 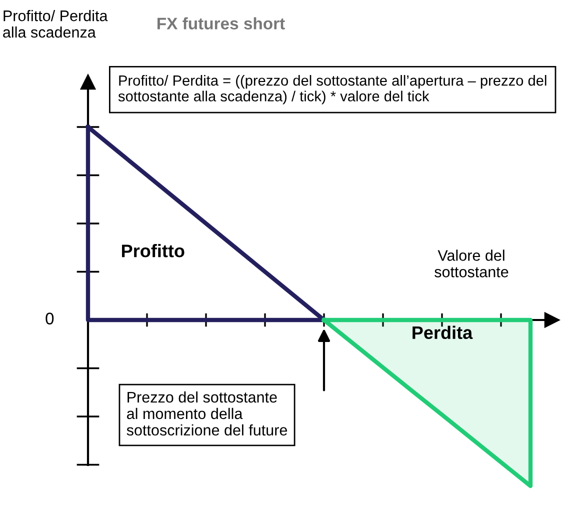 I want to click on text: Profitto/ Perdita alla scadenza, so click(x=55, y=24).